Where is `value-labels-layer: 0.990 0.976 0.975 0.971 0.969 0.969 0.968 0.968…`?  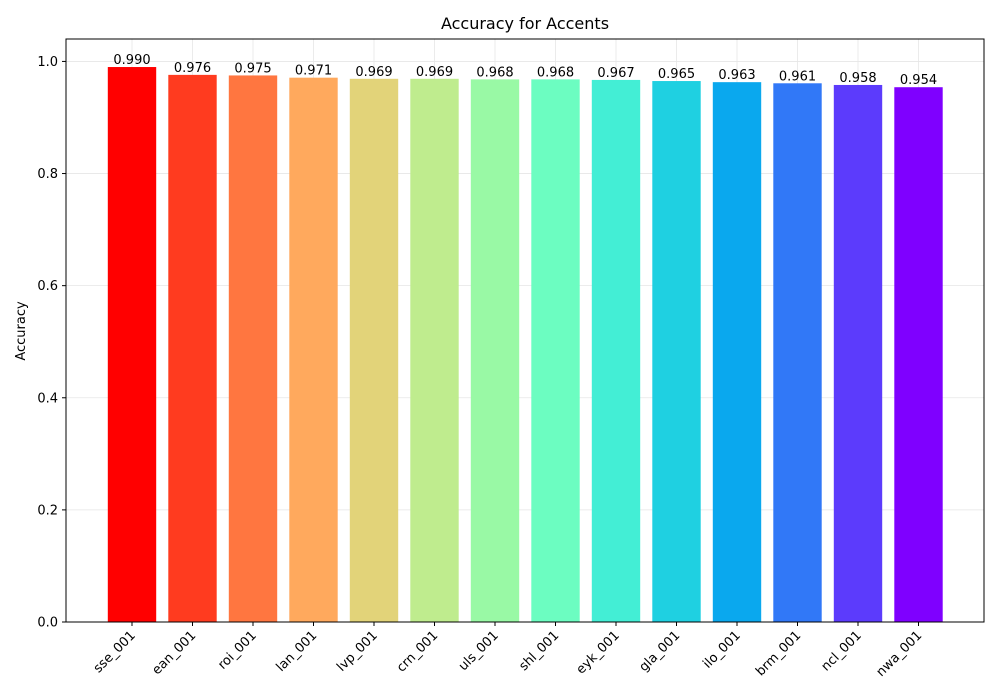 value-labels-layer: 0.990 0.976 0.975 0.971 0.969 0.969 0.968 0.968… is located at coordinates (525, 70).